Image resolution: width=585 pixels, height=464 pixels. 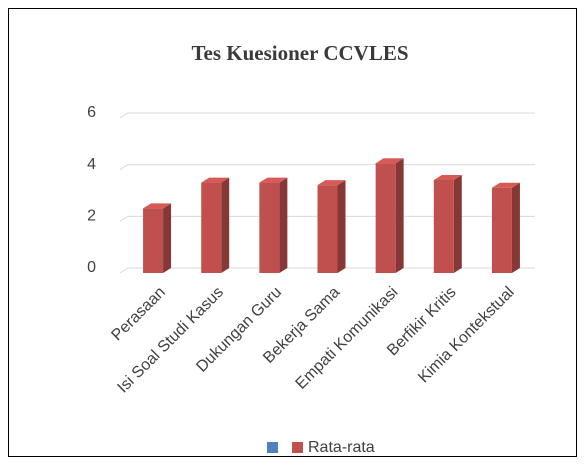 I want to click on y-tick-label: 4, so click(x=91, y=164).